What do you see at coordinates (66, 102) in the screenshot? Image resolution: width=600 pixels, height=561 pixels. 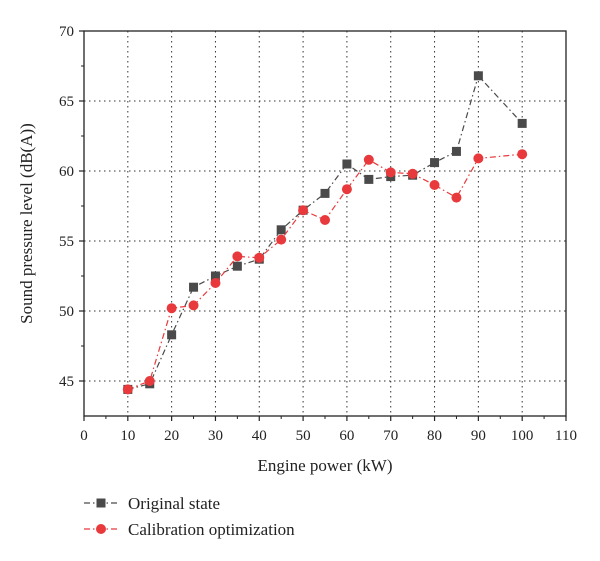 I see `y-tick-label: 65` at bounding box center [66, 102].